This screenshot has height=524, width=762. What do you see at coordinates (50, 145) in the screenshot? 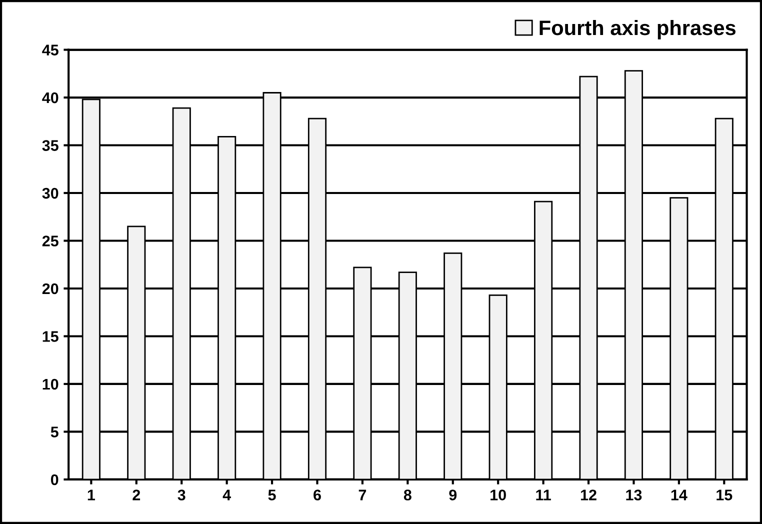
I see `y-tick-label: 35` at bounding box center [50, 145].